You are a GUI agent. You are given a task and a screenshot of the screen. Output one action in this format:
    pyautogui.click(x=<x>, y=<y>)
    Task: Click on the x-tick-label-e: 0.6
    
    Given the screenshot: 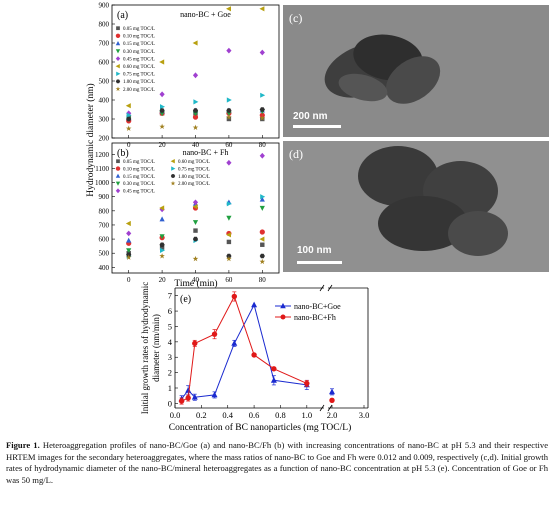 What is the action you would take?
    pyautogui.click(x=254, y=415)
    